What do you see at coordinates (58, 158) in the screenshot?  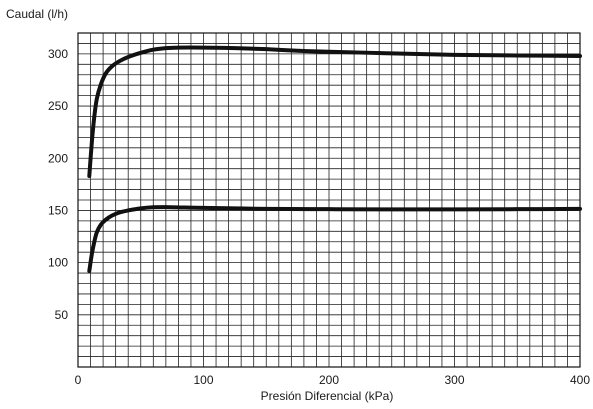 I see `y-tick-label: 200` at bounding box center [58, 158].